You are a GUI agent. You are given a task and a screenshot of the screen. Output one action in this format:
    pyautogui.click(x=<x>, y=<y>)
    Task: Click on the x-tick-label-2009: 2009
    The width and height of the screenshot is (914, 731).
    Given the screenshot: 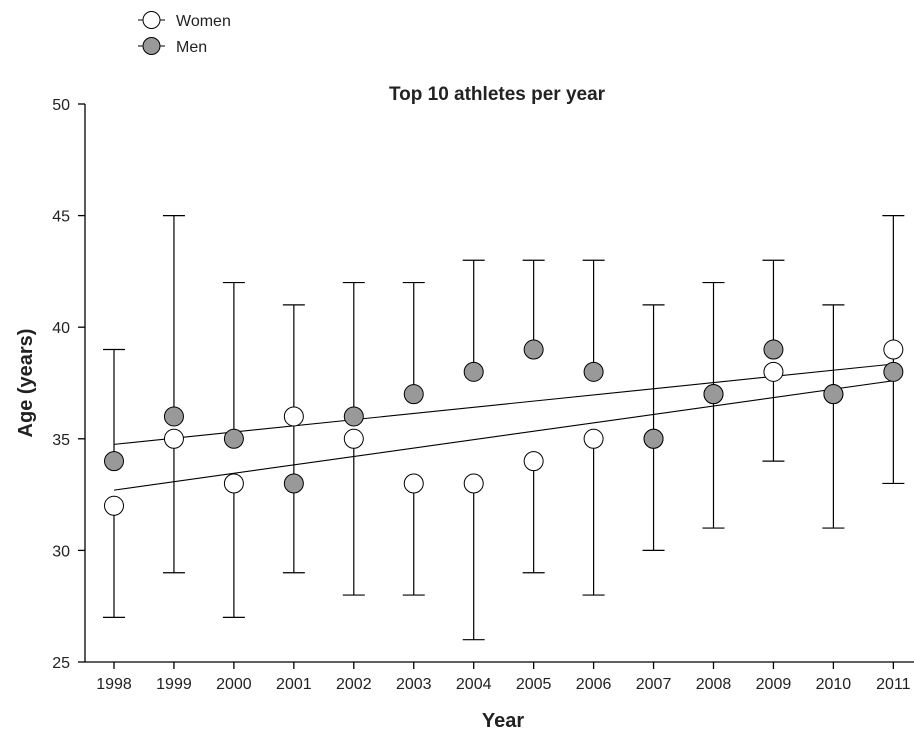 What is the action you would take?
    pyautogui.click(x=774, y=684)
    